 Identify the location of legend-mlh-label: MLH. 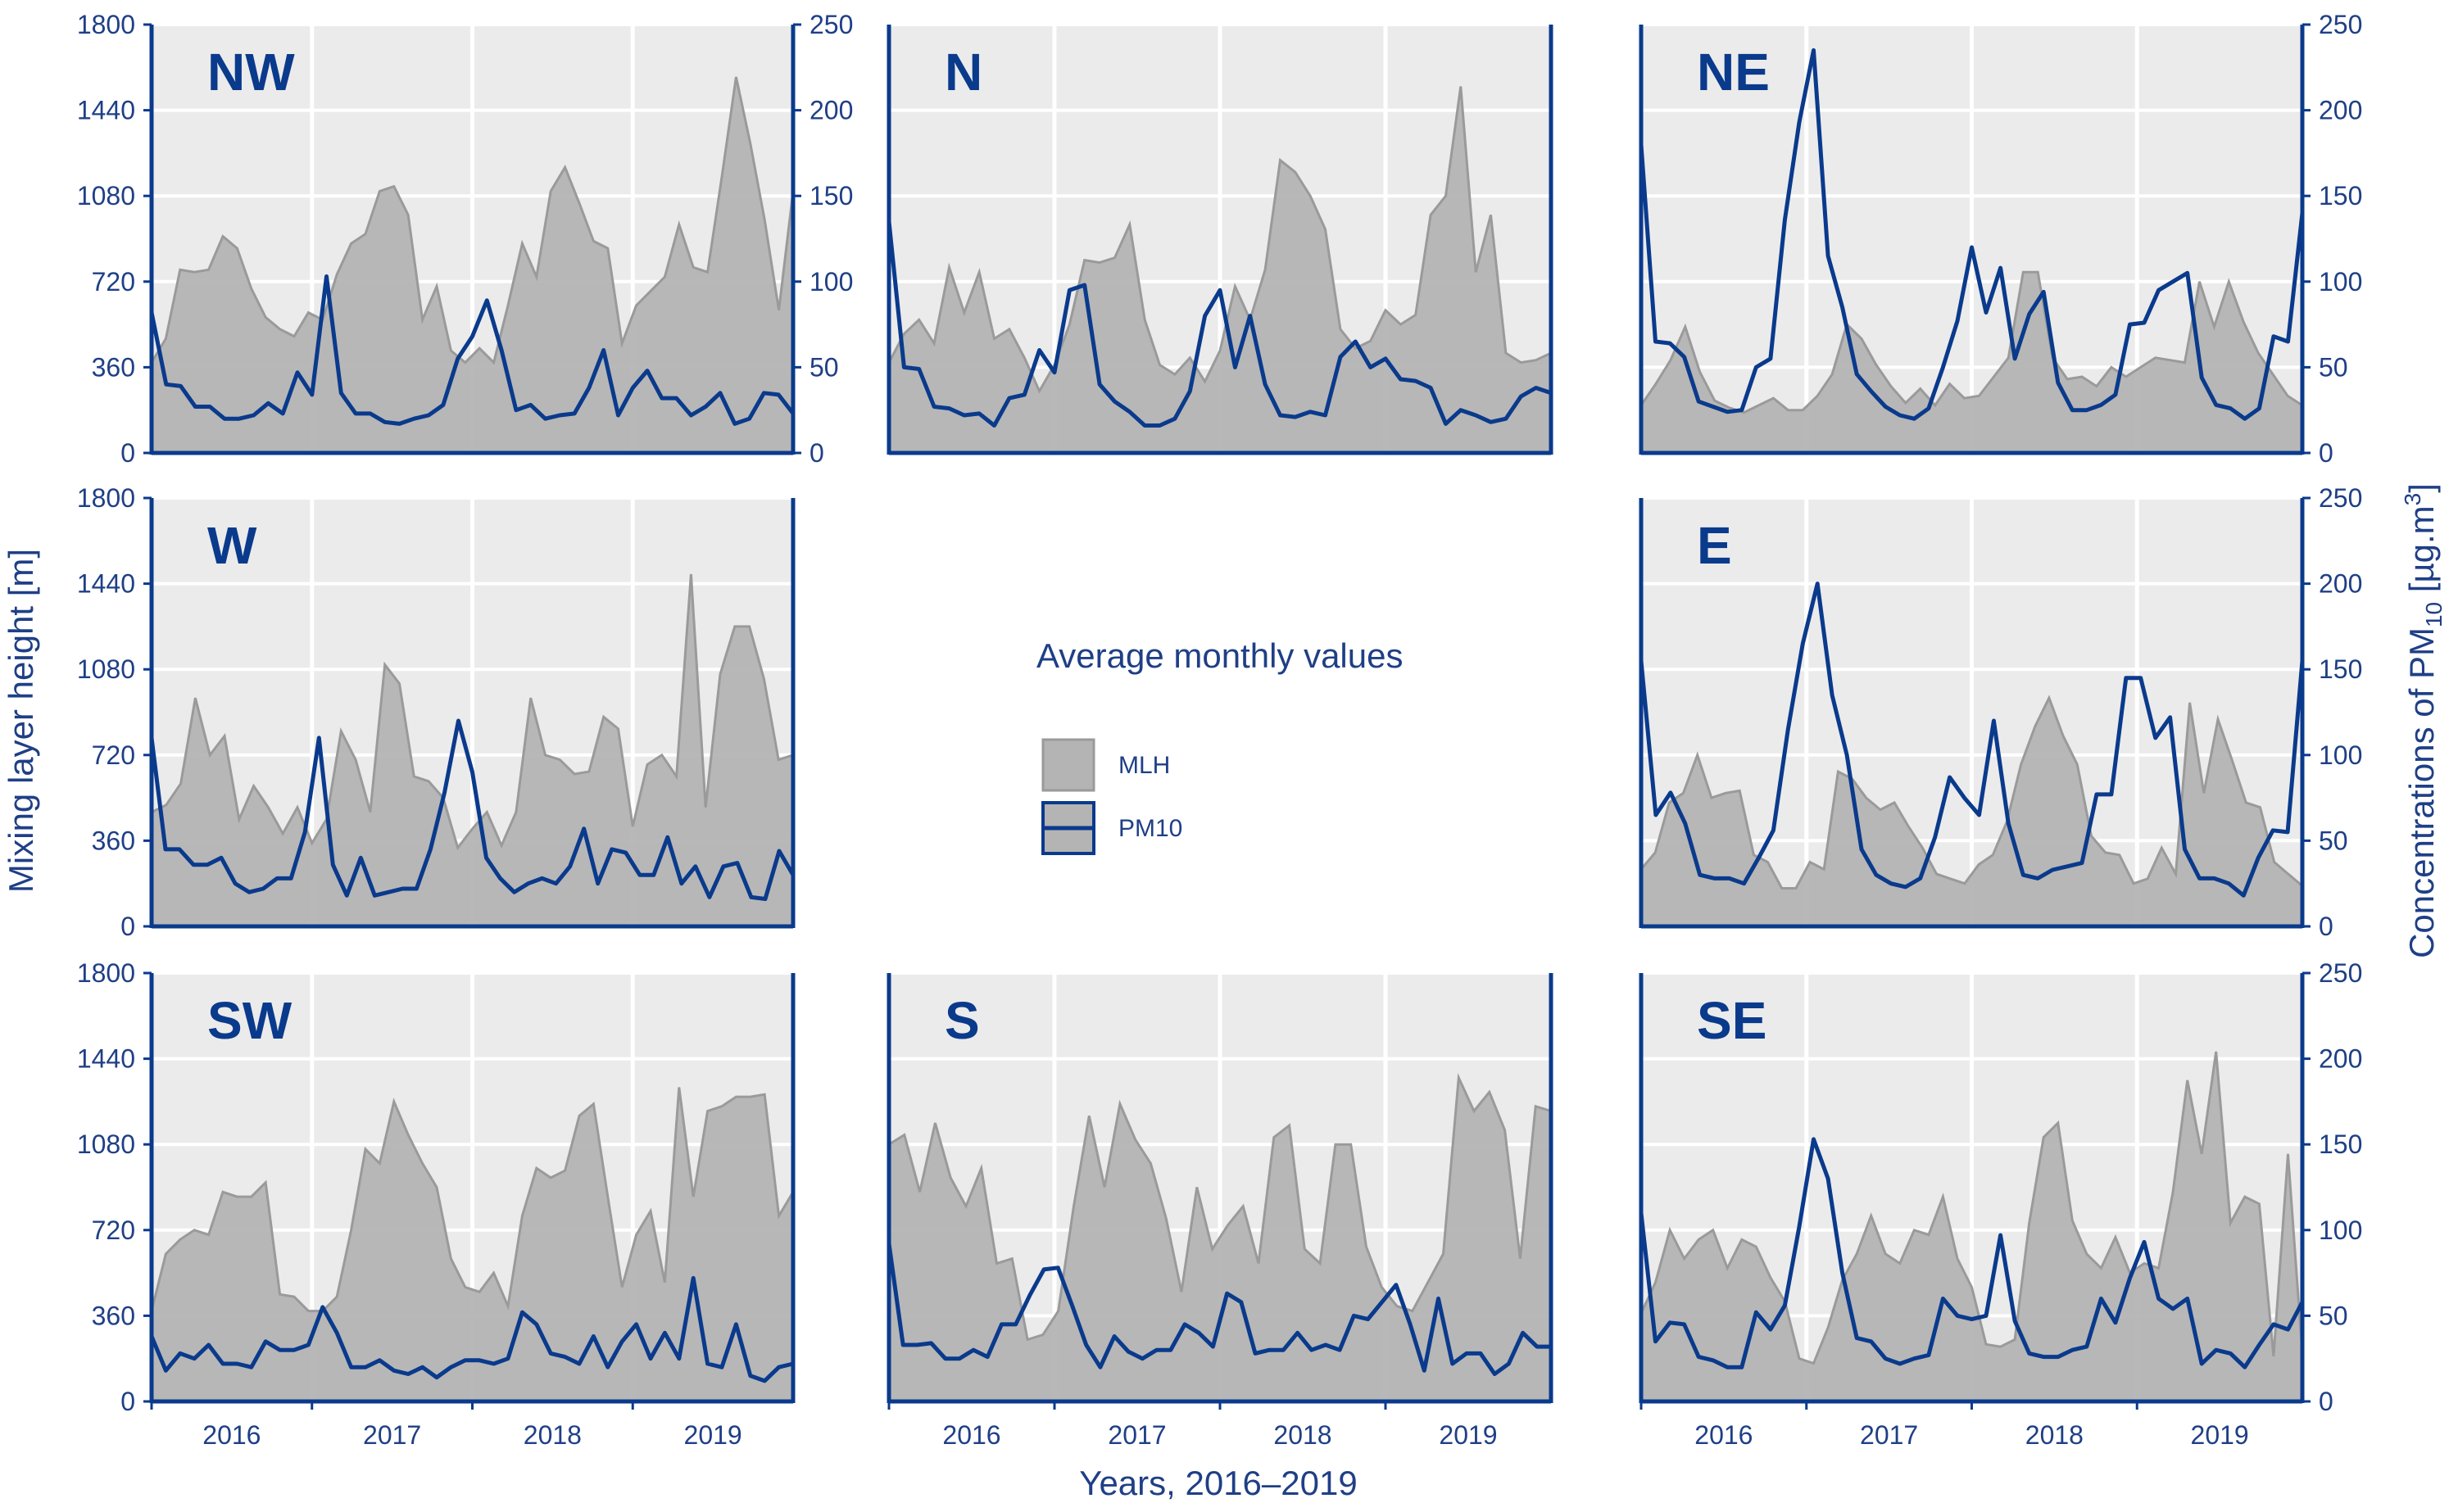
(1144, 766).